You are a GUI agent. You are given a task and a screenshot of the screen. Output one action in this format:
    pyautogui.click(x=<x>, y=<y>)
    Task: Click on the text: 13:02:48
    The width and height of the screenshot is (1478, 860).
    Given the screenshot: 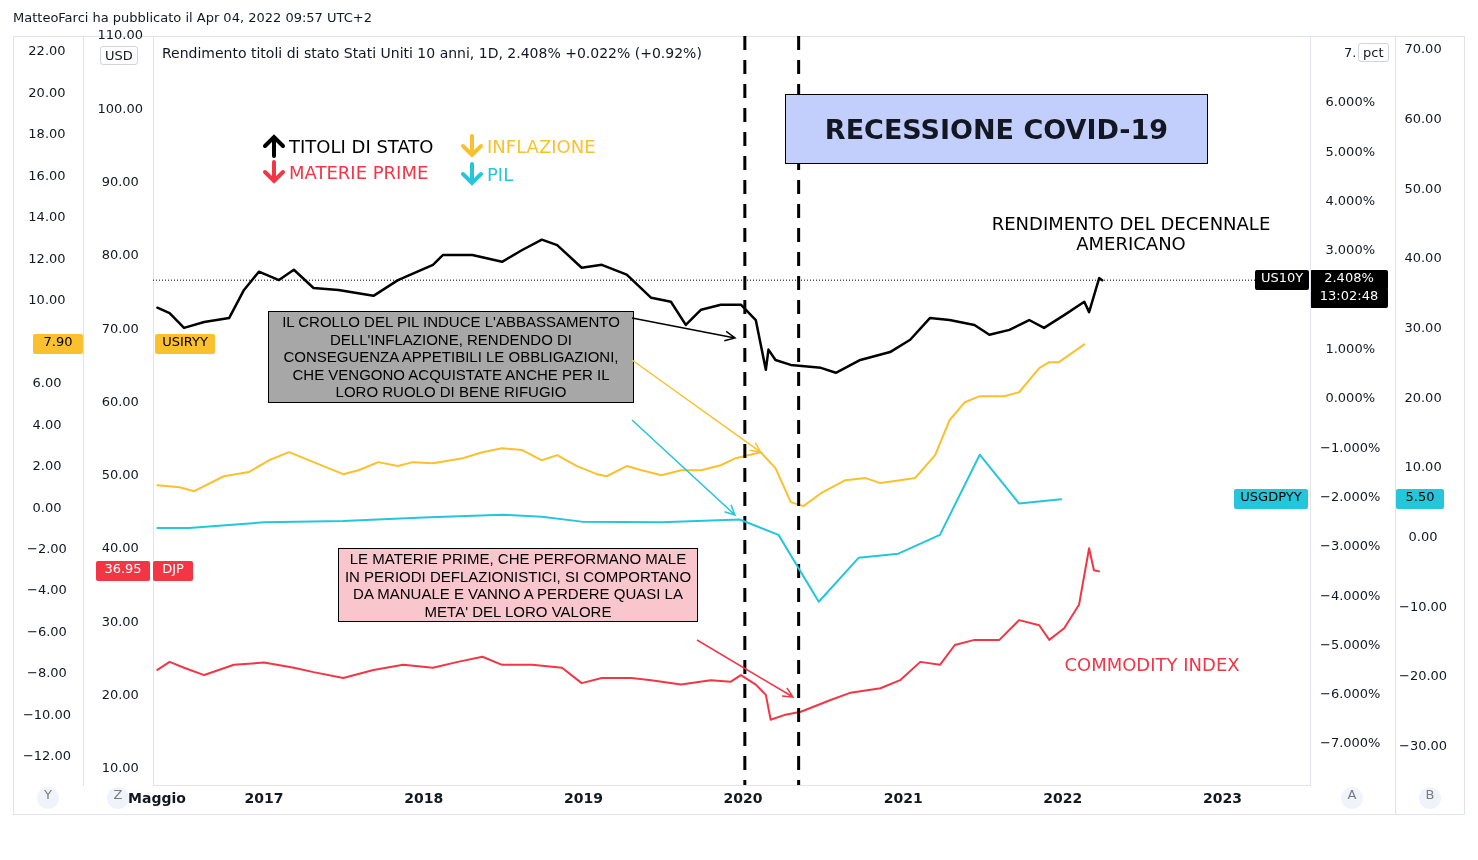 What is the action you would take?
    pyautogui.click(x=1349, y=298)
    